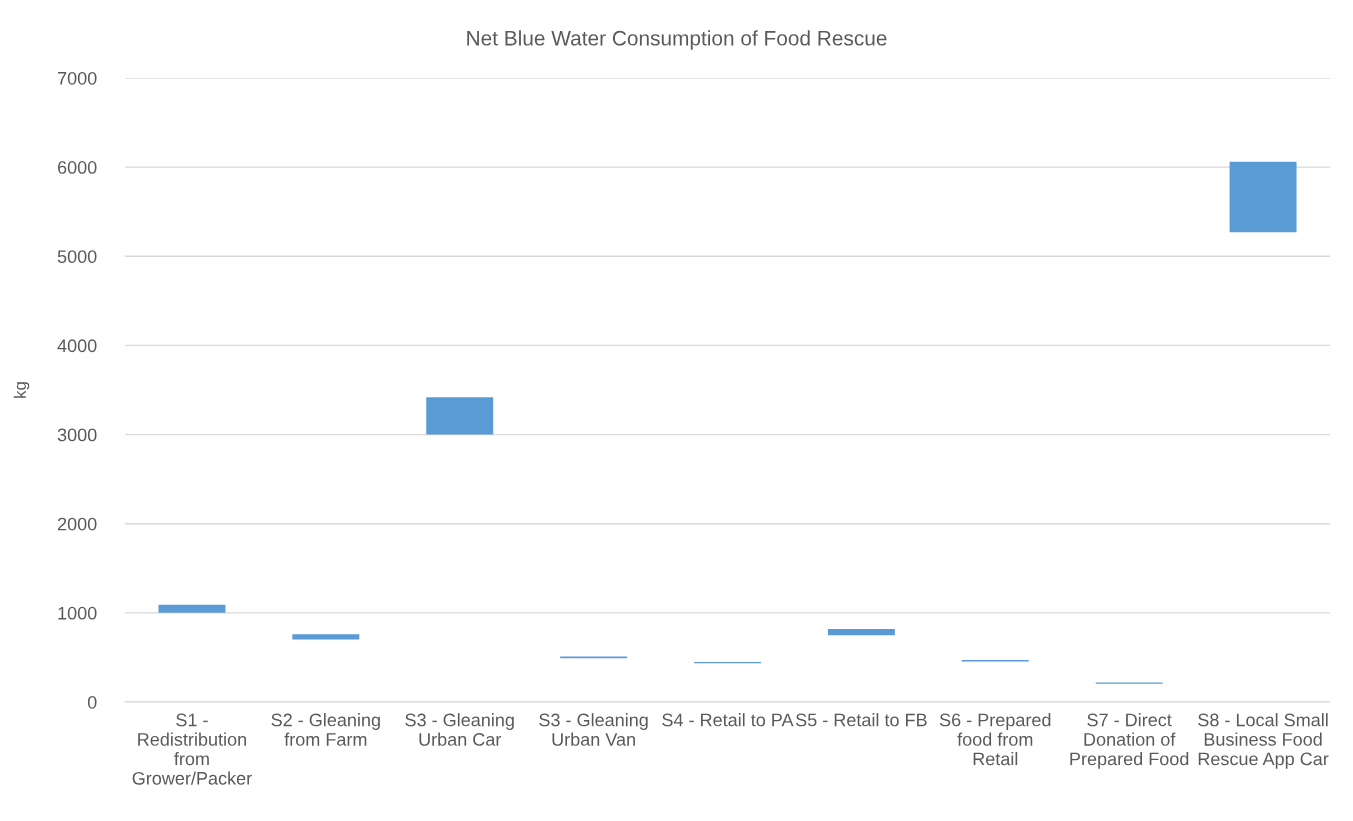 This screenshot has width=1353, height=821. What do you see at coordinates (728, 720) in the screenshot?
I see `x-tick-label: S4 - Retail to PA` at bounding box center [728, 720].